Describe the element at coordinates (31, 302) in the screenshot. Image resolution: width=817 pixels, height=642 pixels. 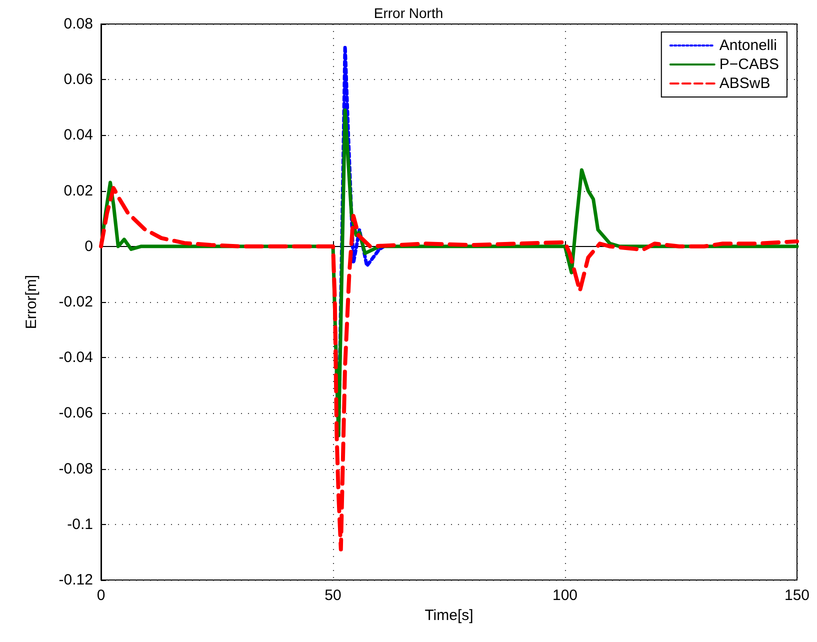
I see `y-axis-title: Error[m]` at that location.